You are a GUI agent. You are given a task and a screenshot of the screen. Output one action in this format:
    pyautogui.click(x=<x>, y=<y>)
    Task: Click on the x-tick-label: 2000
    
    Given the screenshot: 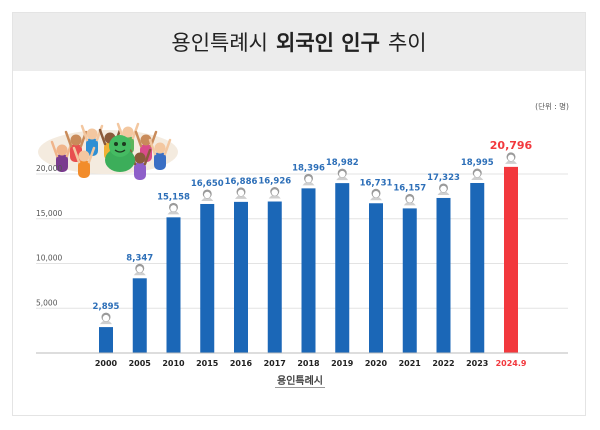 What is the action you would take?
    pyautogui.click(x=106, y=363)
    